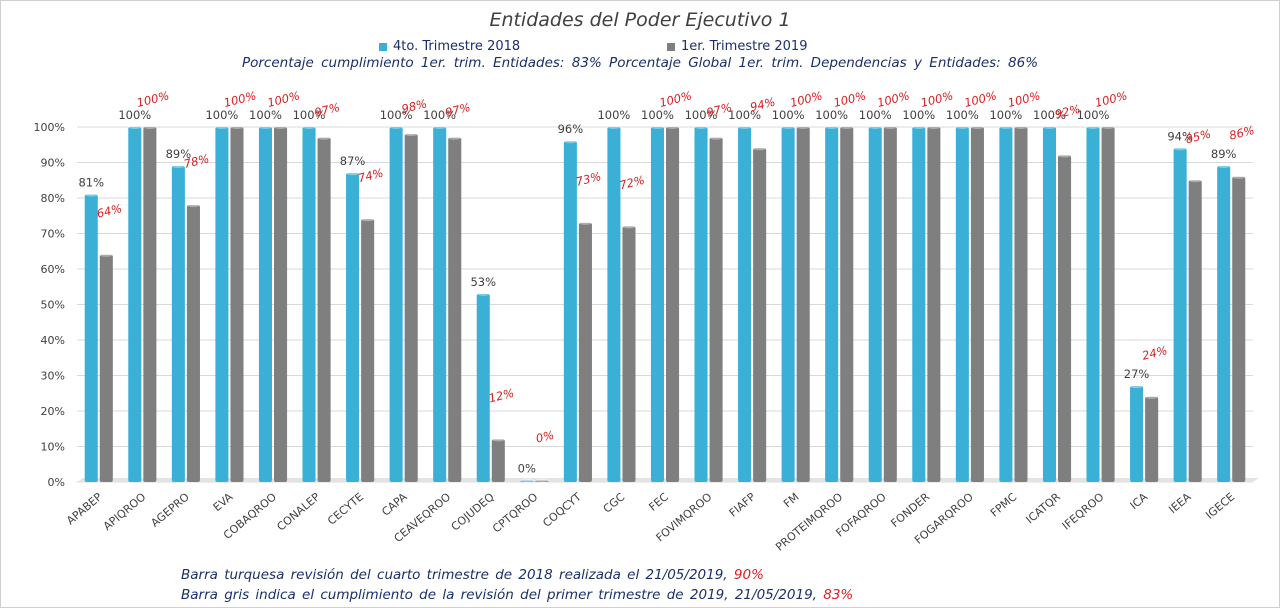 Image resolution: width=1280 pixels, height=608 pixels. What do you see at coordinates (501, 396) in the screenshot?
I see `data-label-2019: 12%` at bounding box center [501, 396].